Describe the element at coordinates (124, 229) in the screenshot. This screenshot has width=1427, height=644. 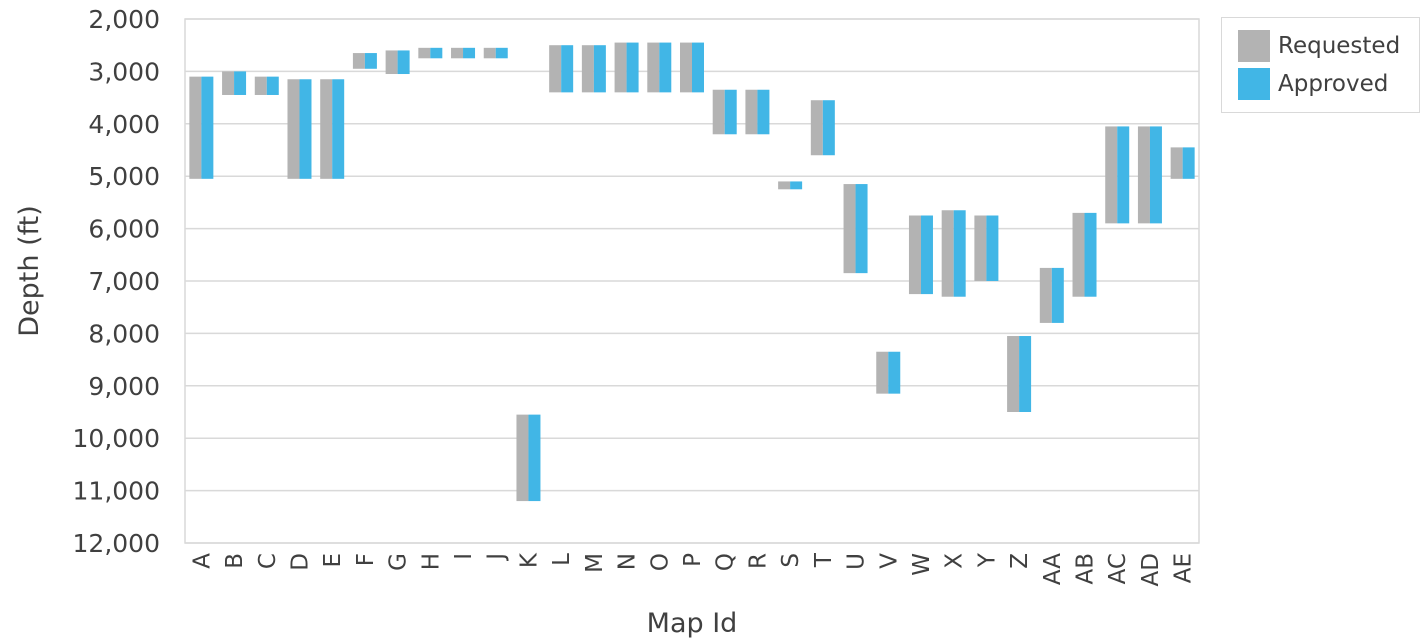
I see `y-tick-label: 6,000` at that location.